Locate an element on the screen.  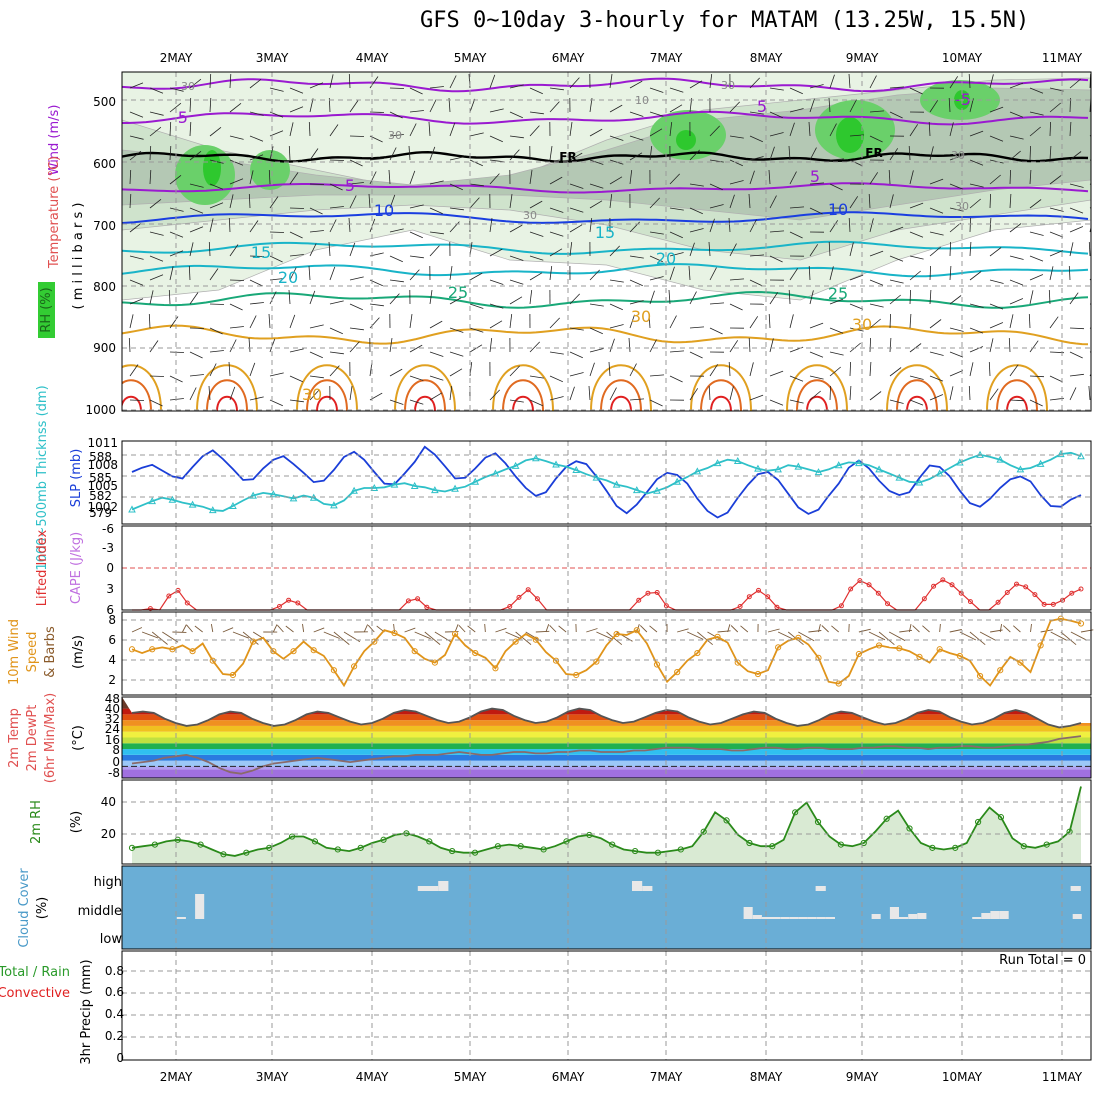
temp-tick: 8 is located at coordinates (116, 750).